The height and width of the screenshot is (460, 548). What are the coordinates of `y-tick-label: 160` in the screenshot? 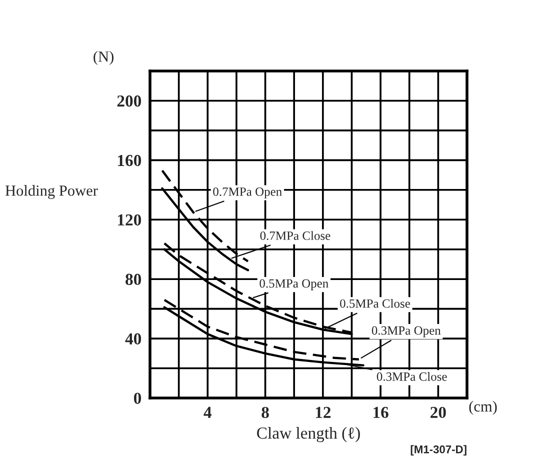 It's located at (130, 160).